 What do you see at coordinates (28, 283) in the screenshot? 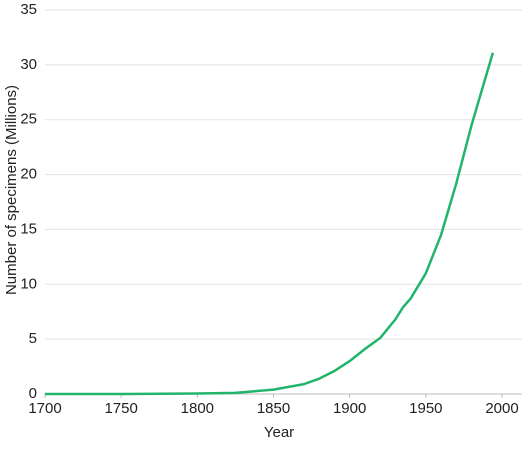
I see `y-tick-label: 10` at bounding box center [28, 283].